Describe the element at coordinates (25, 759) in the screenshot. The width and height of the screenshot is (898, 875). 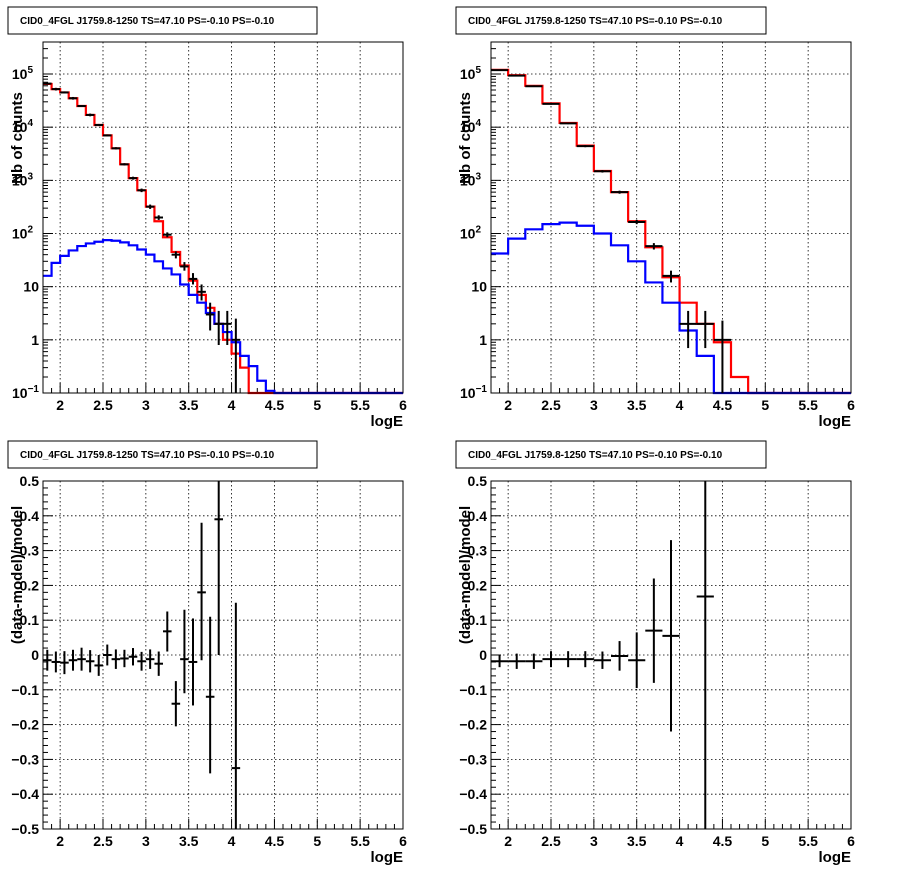
I see `y-tick-label: −0.3` at that location.